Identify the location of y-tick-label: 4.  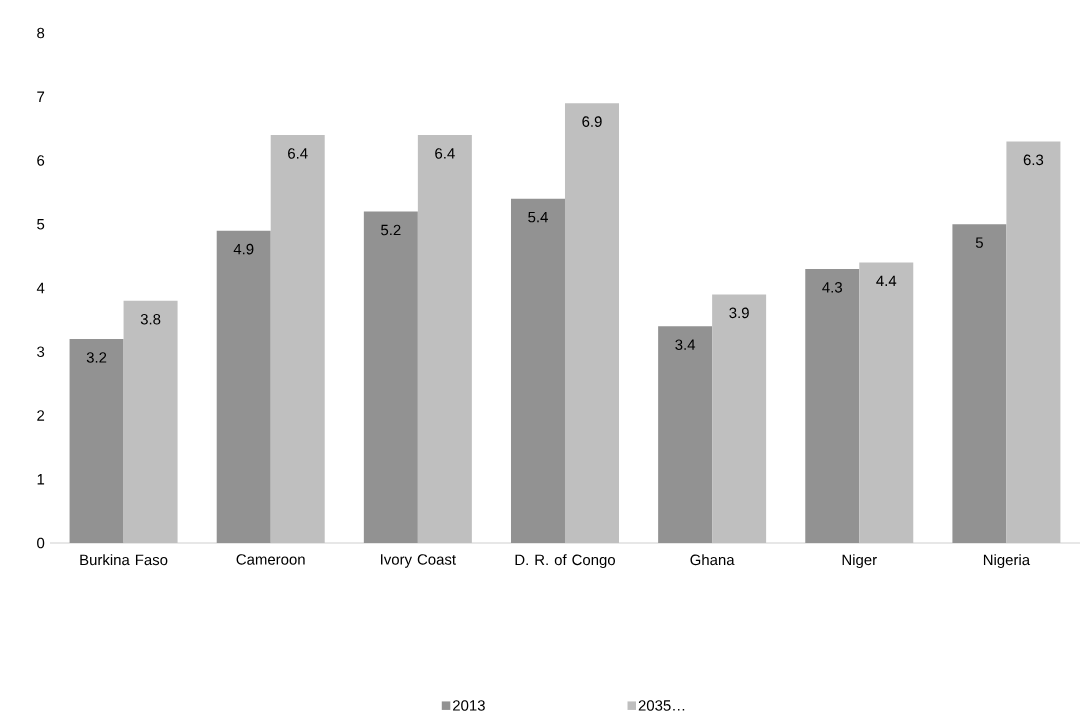
(40, 288).